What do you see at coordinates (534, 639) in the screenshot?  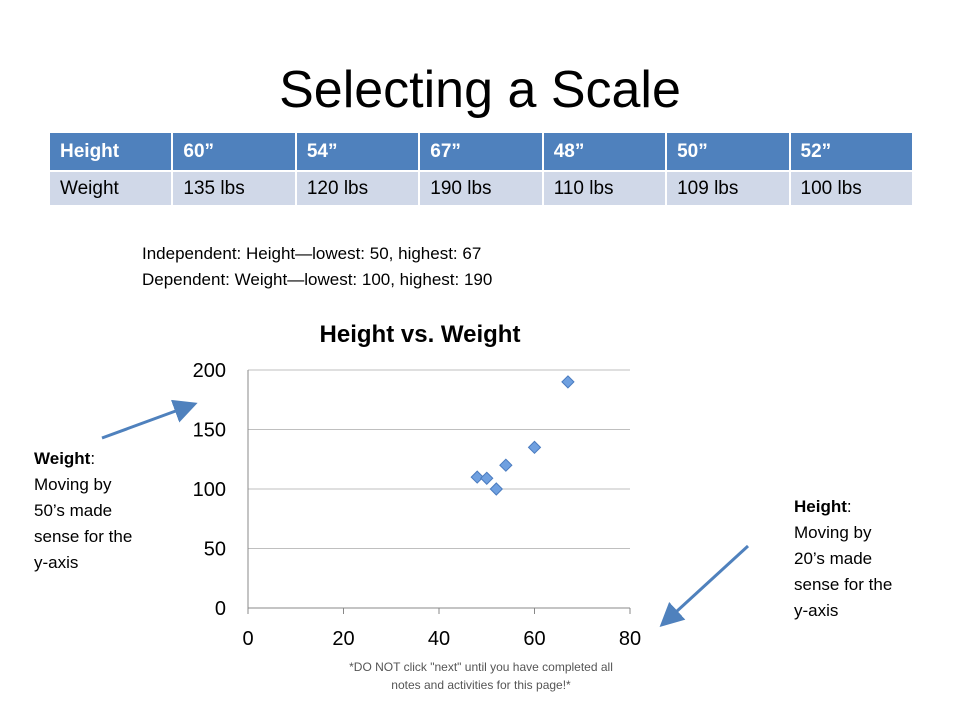 I see `x-tick-label: 60` at bounding box center [534, 639].